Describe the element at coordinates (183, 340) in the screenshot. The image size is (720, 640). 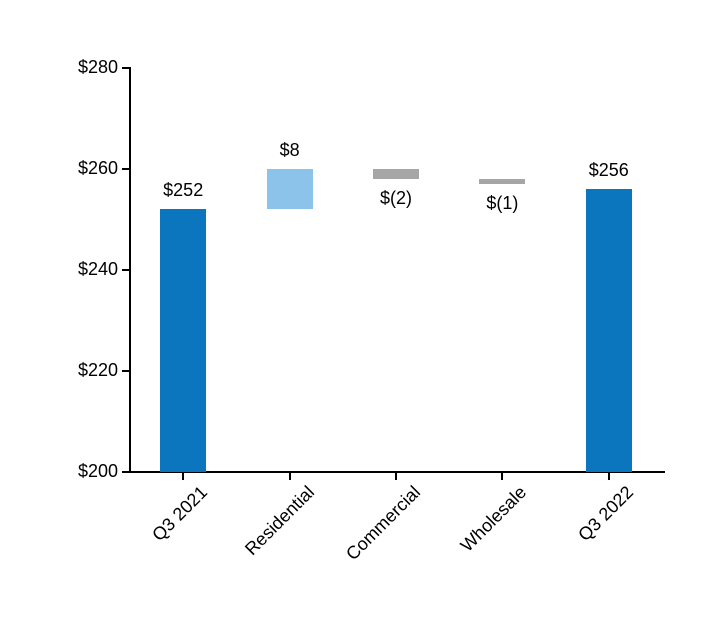
I see `bar-q3-2021` at that location.